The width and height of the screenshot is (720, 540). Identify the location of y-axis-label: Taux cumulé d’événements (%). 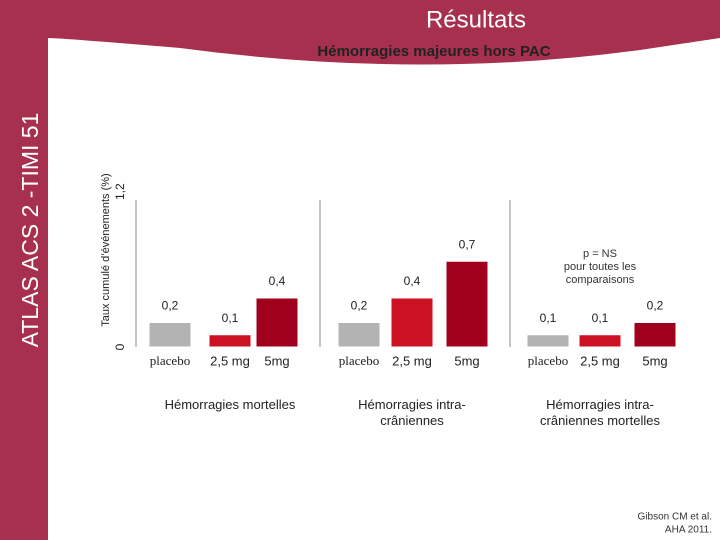
(106, 249).